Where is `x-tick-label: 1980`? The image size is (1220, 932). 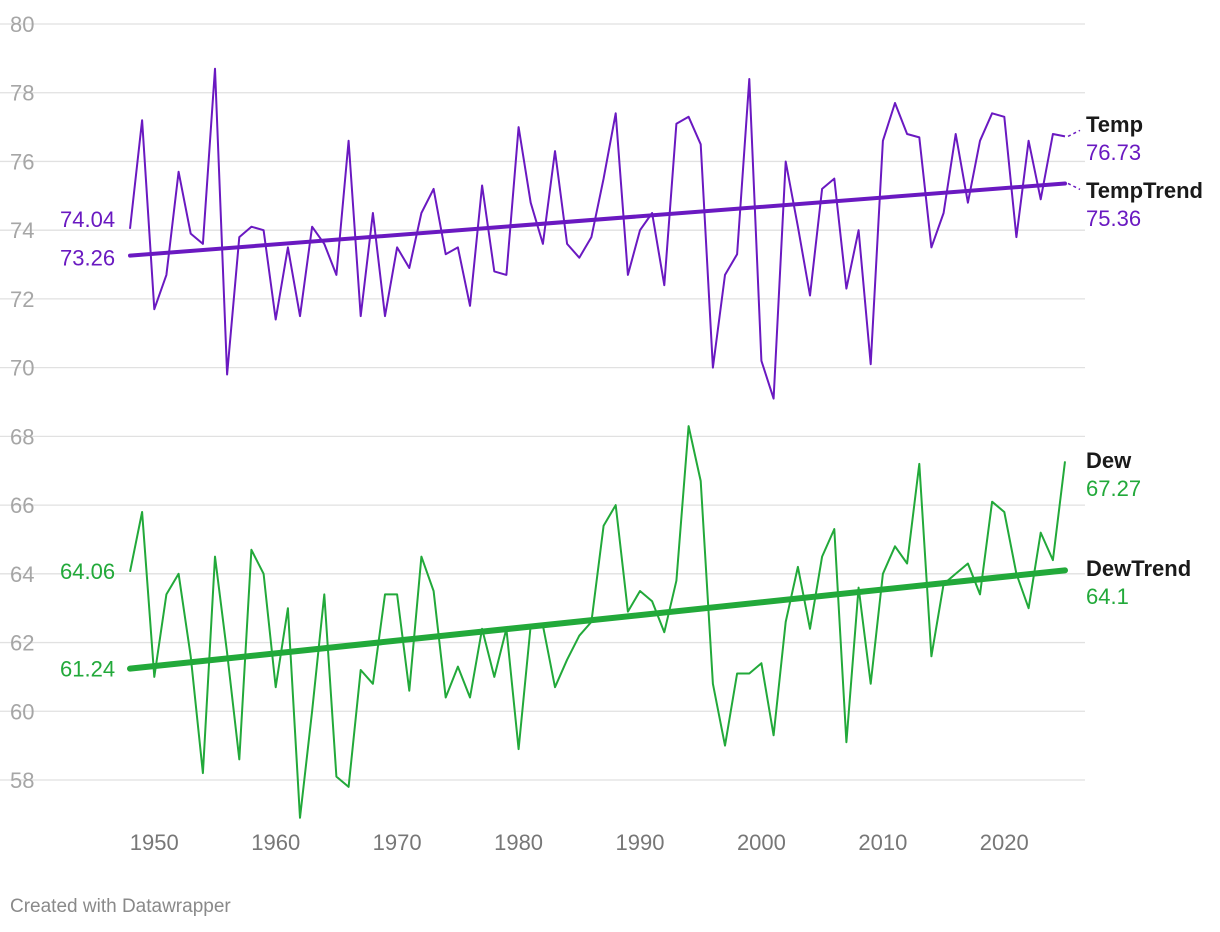 x-tick-label: 1980 is located at coordinates (518, 842).